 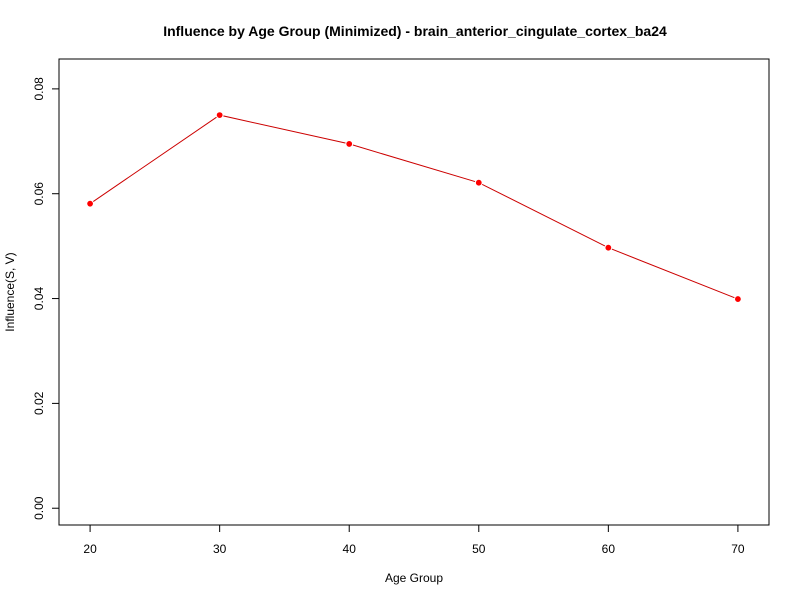 What do you see at coordinates (39, 89) in the screenshot?
I see `y-tick-label: 0.08` at bounding box center [39, 89].